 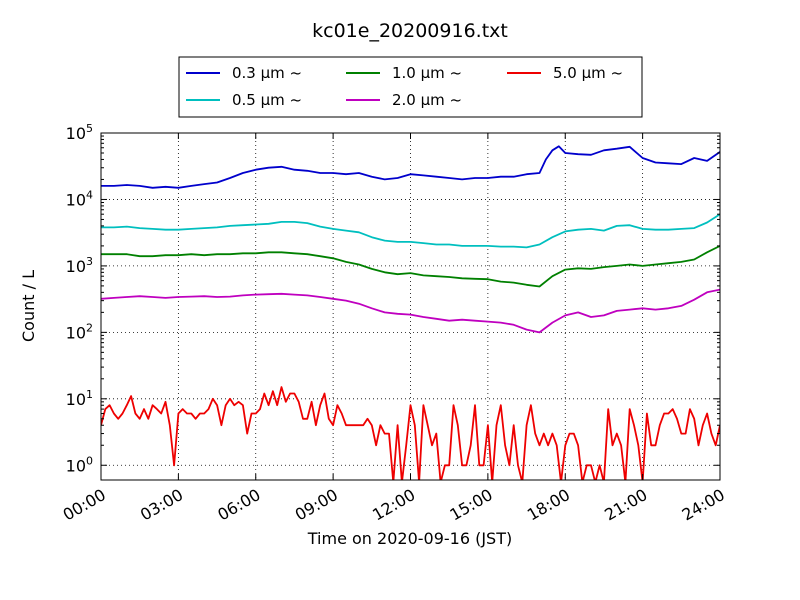 What do you see at coordinates (703, 505) in the screenshot?
I see `x-tick-label: 24:00` at bounding box center [703, 505].